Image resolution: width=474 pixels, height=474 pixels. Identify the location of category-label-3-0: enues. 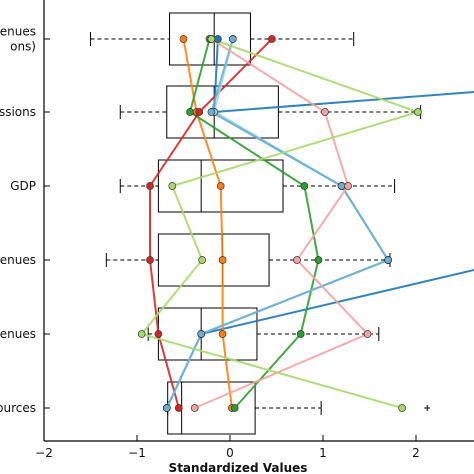
(18, 260).